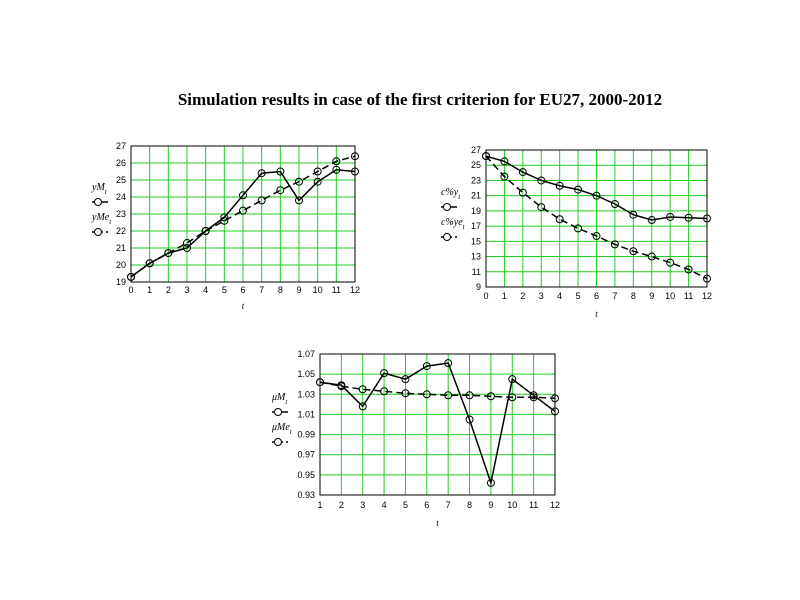 The height and width of the screenshot is (600, 800). I want to click on legend-label: μMt, so click(279, 399).